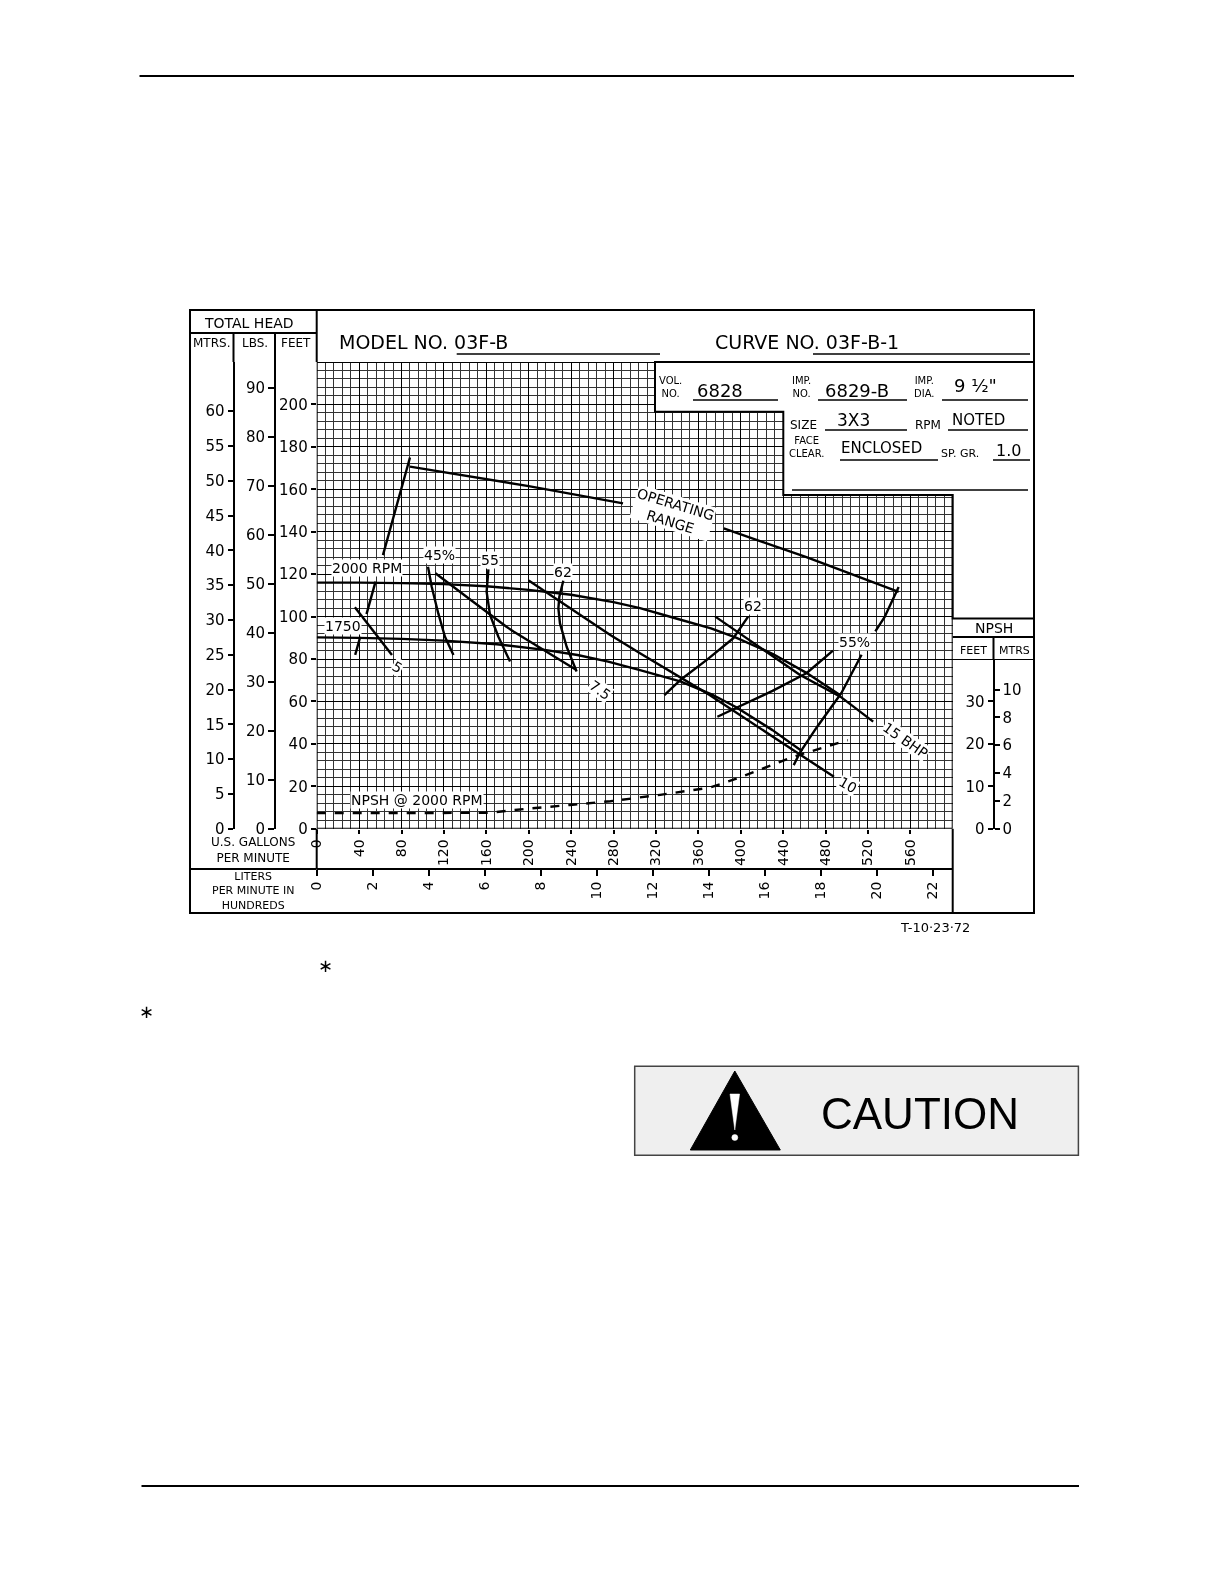 This screenshot has width=1225, height=1585. Describe the element at coordinates (440, 555) in the screenshot. I see `annotation: 45%` at that location.